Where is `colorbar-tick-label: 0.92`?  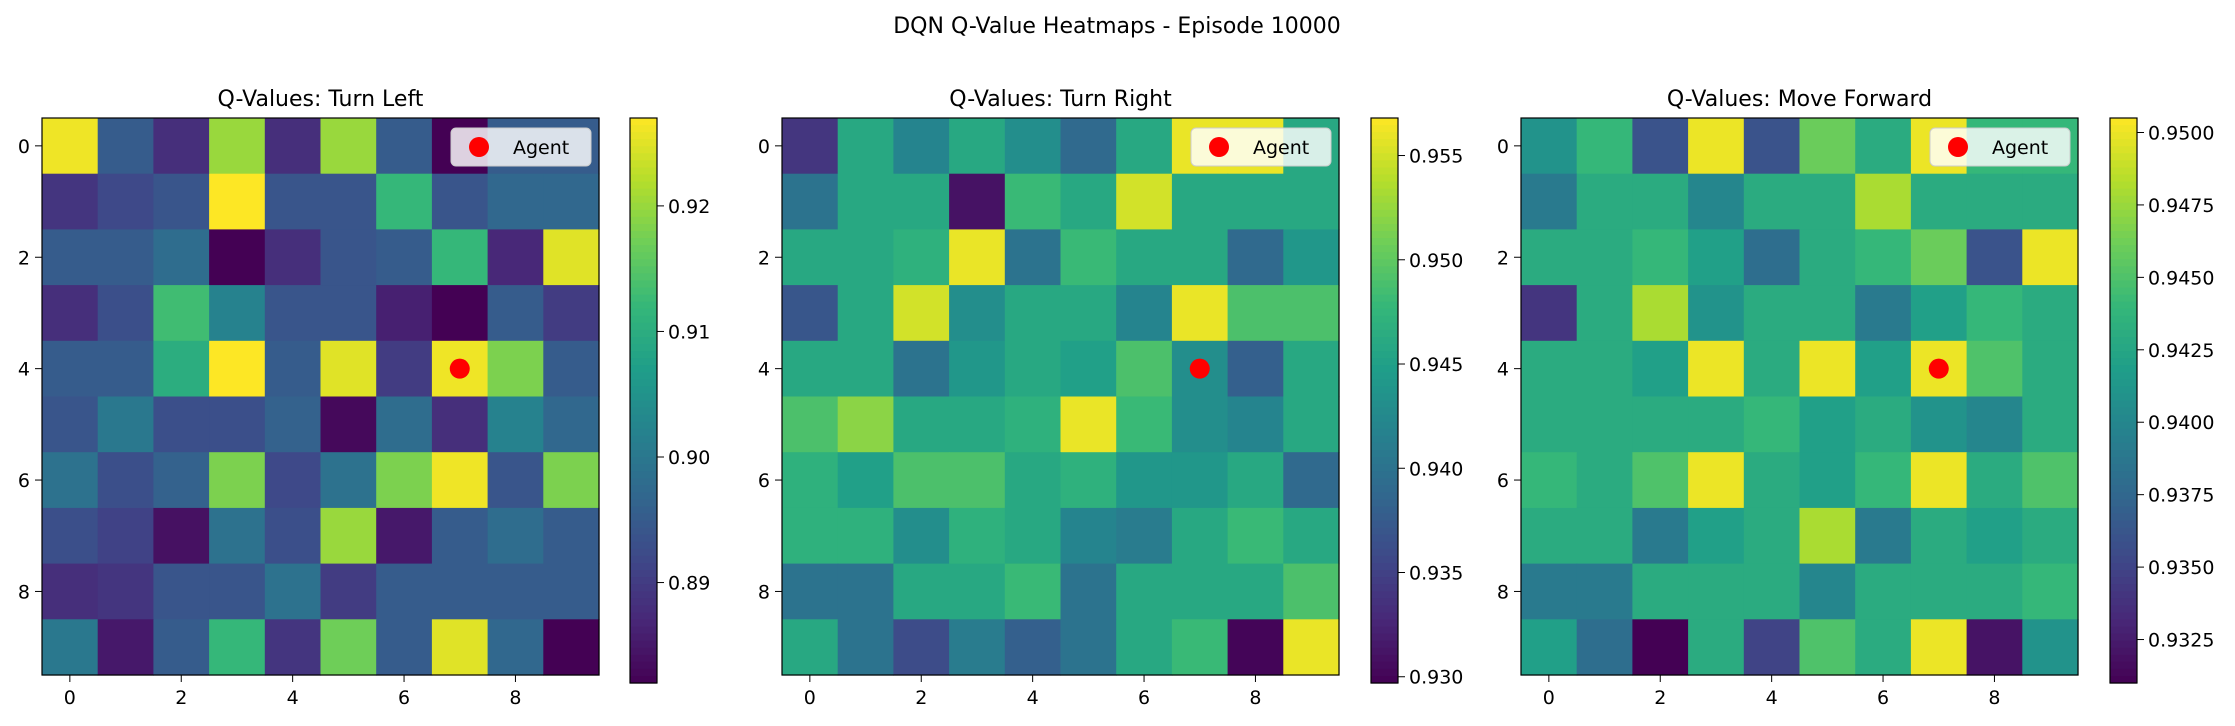 colorbar-tick-label: 0.92 is located at coordinates (689, 207).